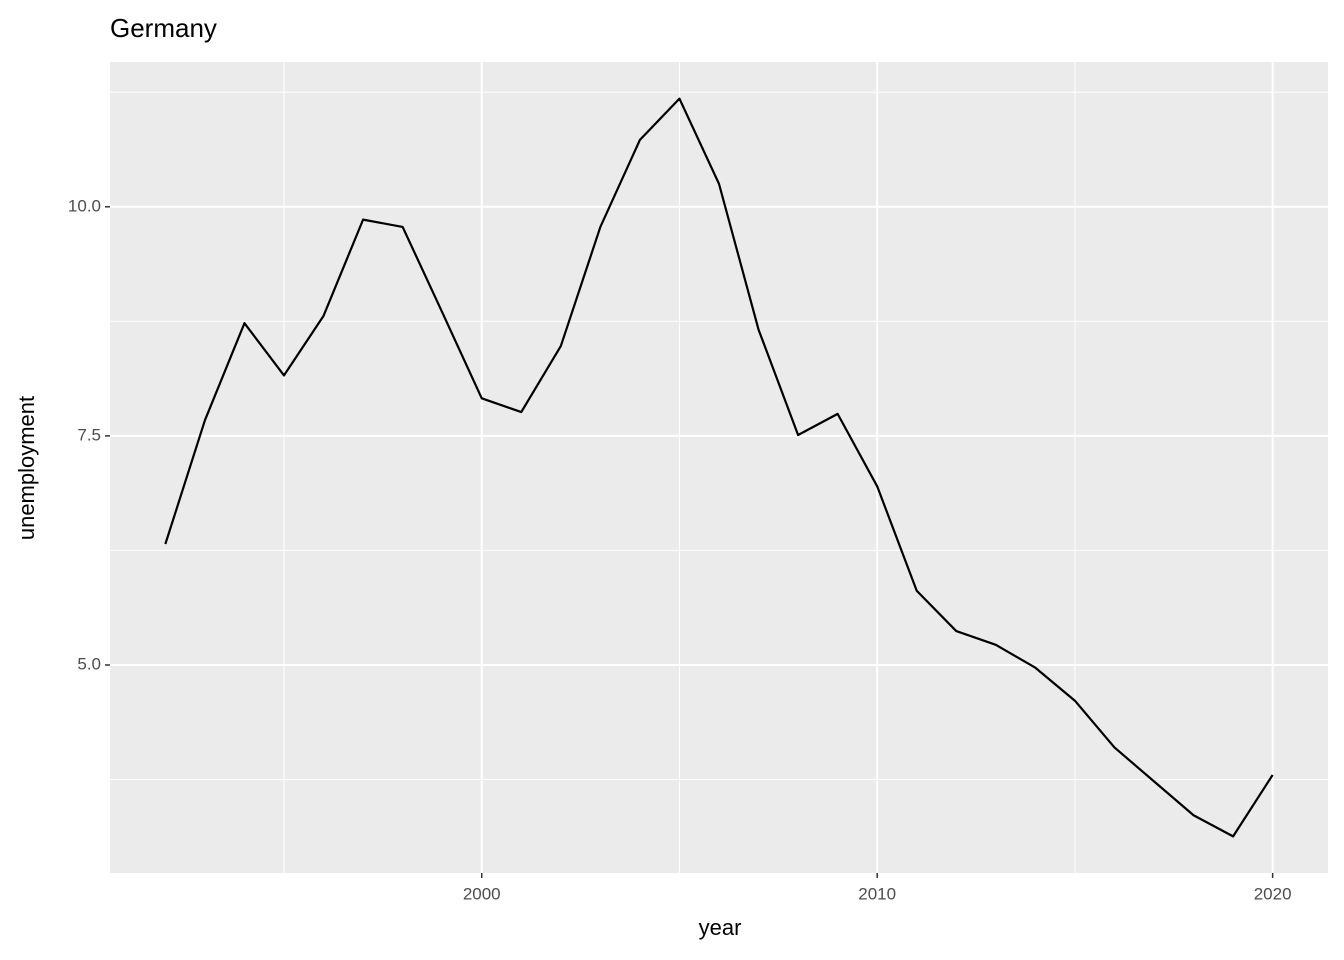  What do you see at coordinates (84, 205) in the screenshot?
I see `y-tick-label: 10.0` at bounding box center [84, 205].